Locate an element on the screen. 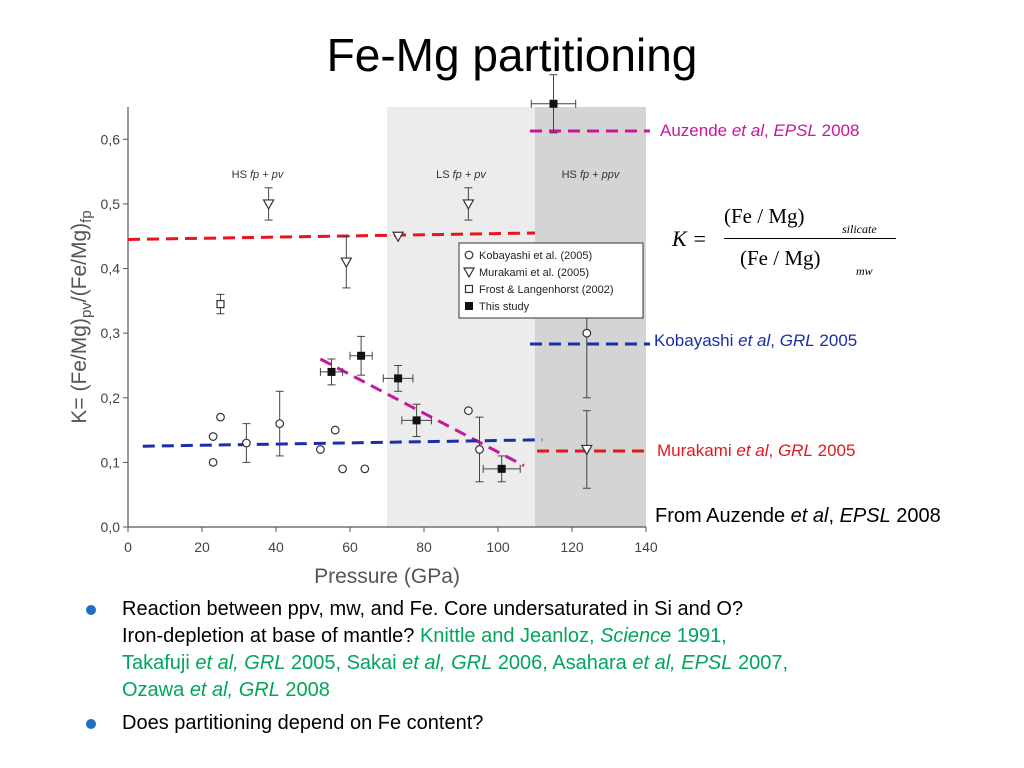  x-tick-label: 80 is located at coordinates (424, 547).